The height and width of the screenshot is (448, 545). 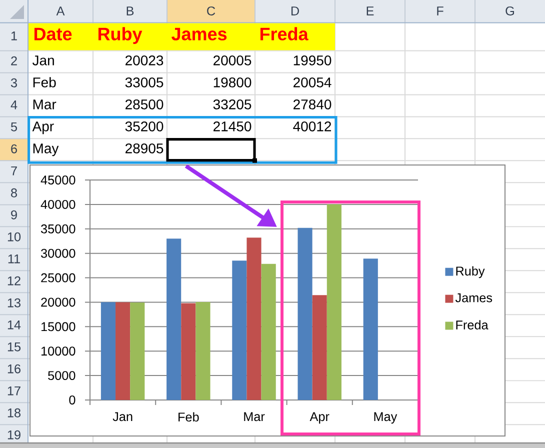 What do you see at coordinates (58, 351) in the screenshot?
I see `y-tick-label: 10000` at bounding box center [58, 351].